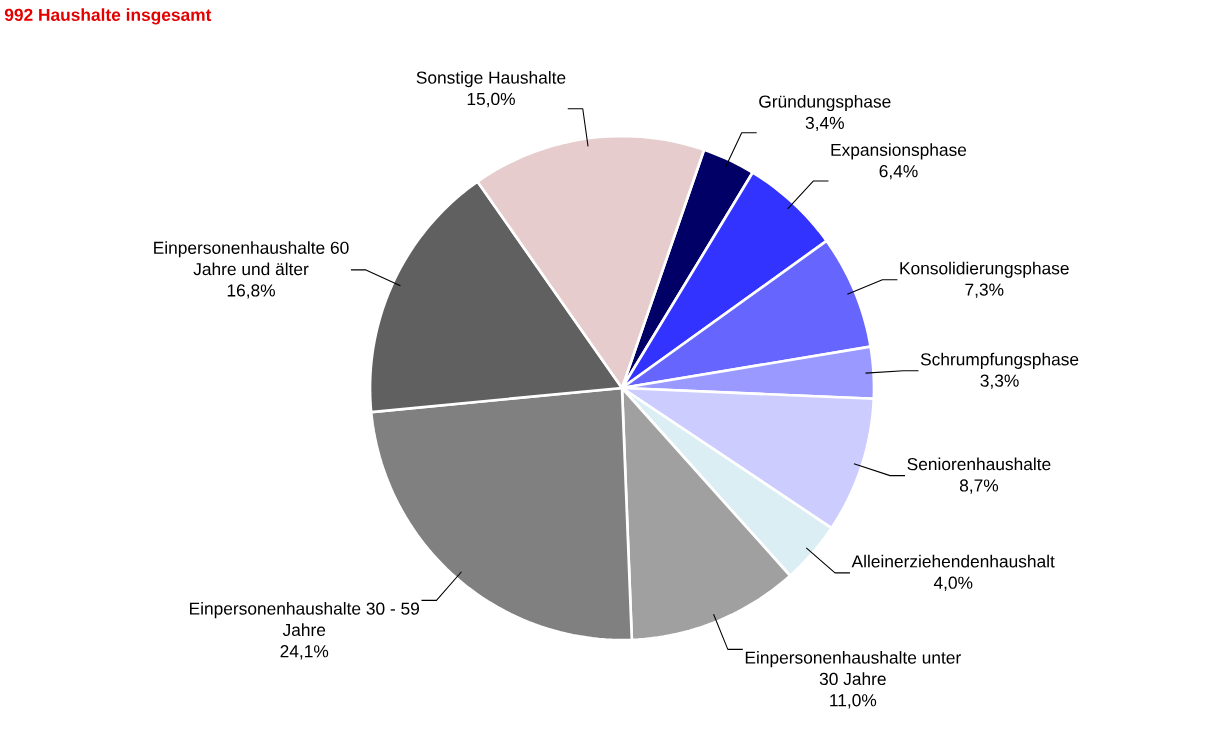 This screenshot has width=1210, height=754. What do you see at coordinates (984, 269) in the screenshot?
I see `slice-label: Konsolidierungsphase` at bounding box center [984, 269].